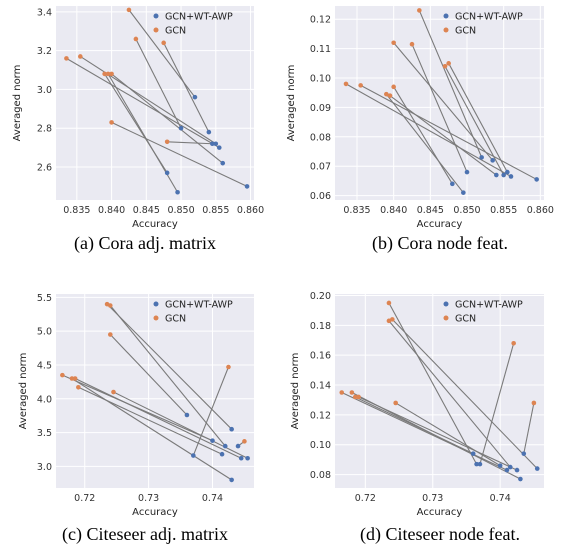  What do you see at coordinates (145, 534) in the screenshot?
I see `subfigure-caption: (c) Citeseer adj. matrix` at bounding box center [145, 534].